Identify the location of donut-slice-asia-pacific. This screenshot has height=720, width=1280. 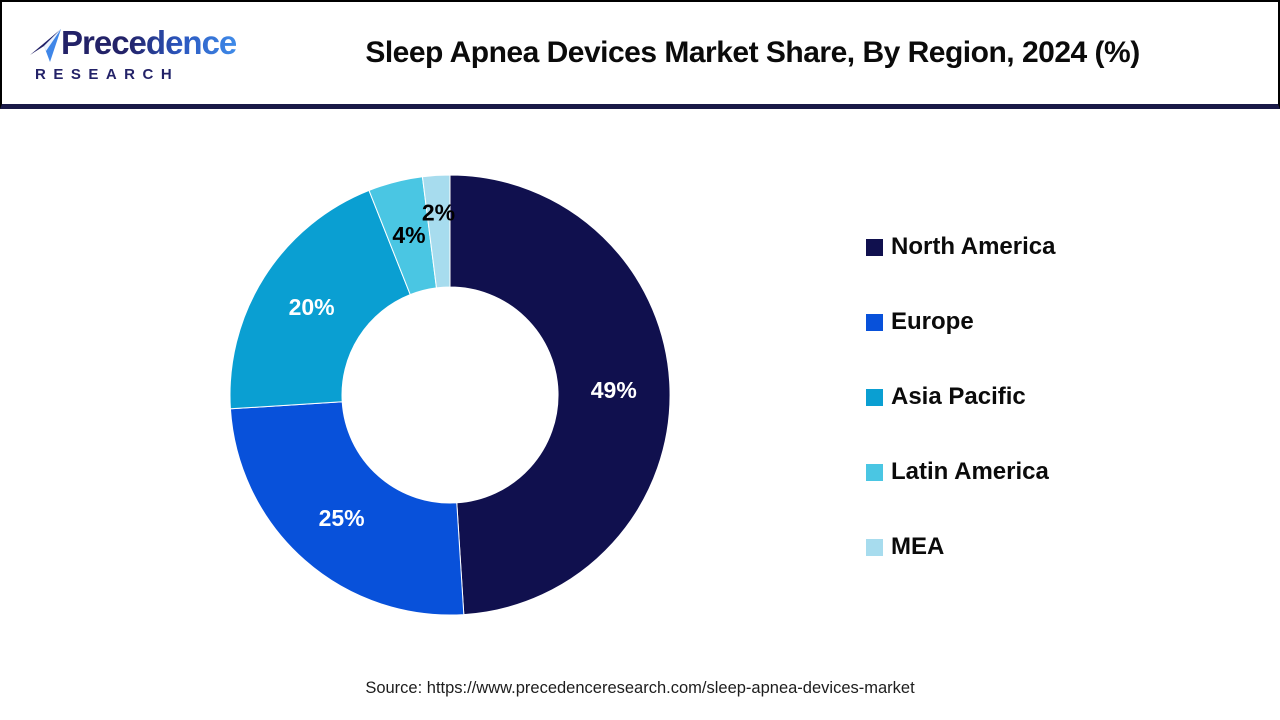
(320, 299).